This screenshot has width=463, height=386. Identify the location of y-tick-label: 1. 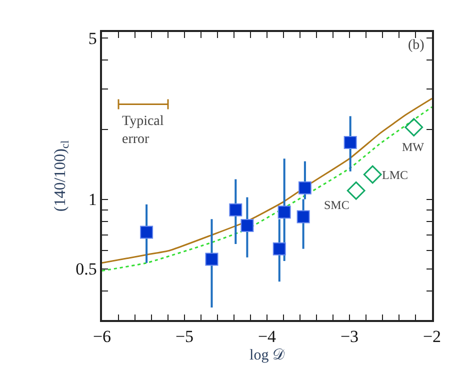
(92, 200).